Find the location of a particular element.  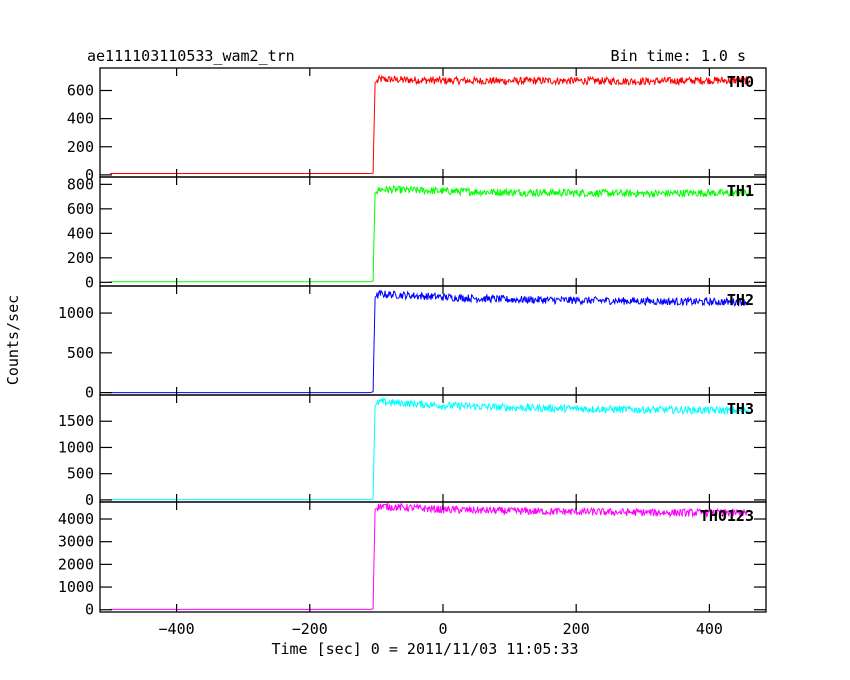

series-line-th0123 is located at coordinates (430, 556).